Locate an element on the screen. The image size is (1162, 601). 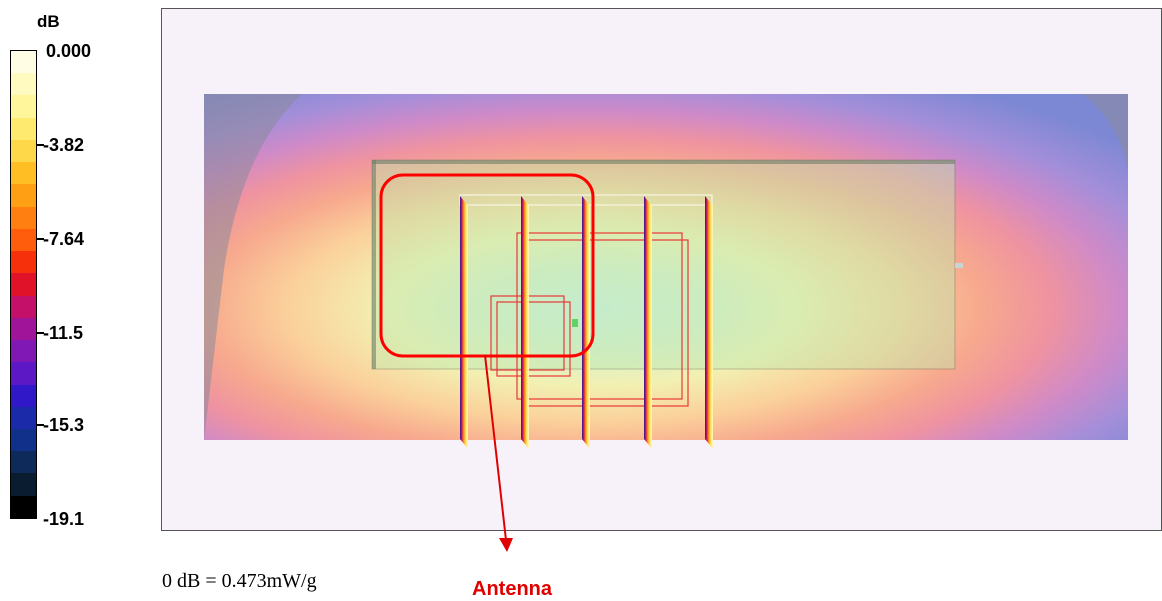
colorbar is located at coordinates (23, 284).